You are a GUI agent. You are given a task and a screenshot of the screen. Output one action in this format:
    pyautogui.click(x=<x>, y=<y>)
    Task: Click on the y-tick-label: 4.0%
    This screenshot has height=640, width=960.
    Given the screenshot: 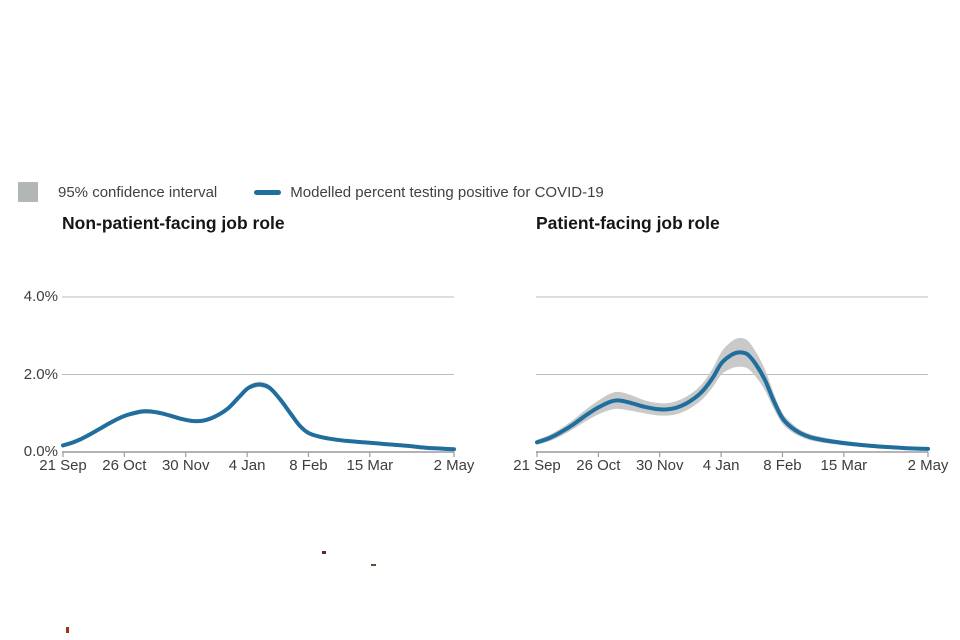 What is the action you would take?
    pyautogui.click(x=40, y=296)
    